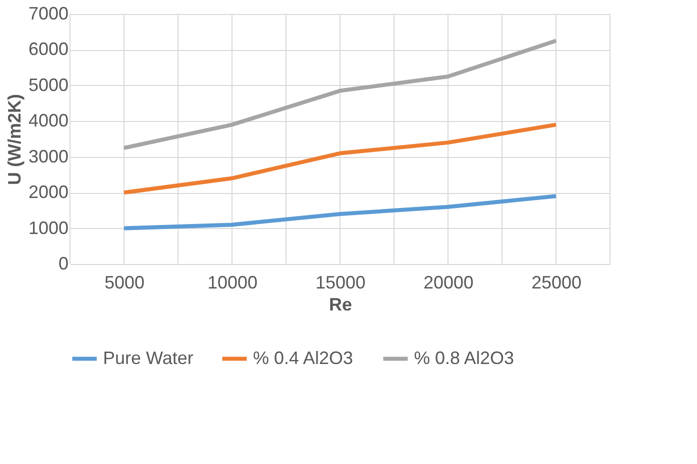 The height and width of the screenshot is (464, 697). What do you see at coordinates (148, 358) in the screenshot?
I see `legend-label: Pure Water` at bounding box center [148, 358].